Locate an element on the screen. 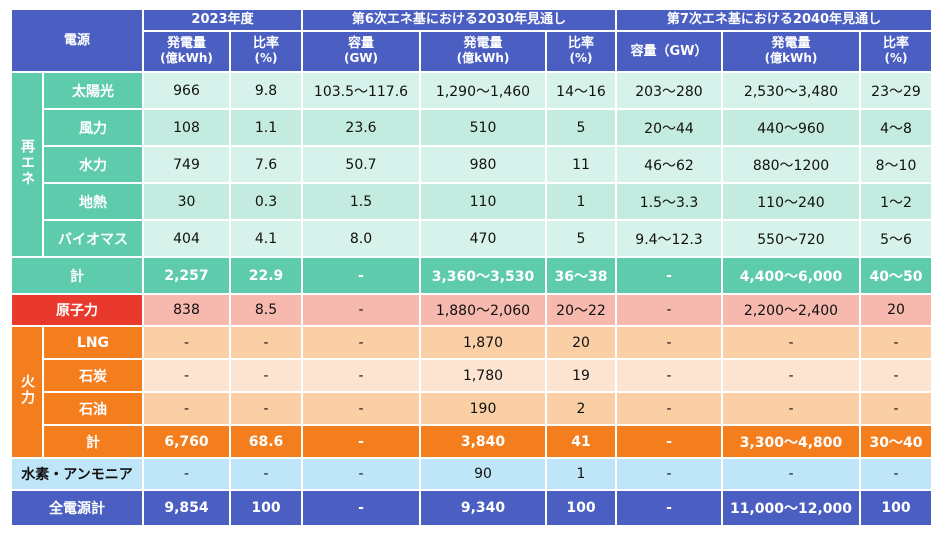 This screenshot has width=947, height=550. cell: 550～720 is located at coordinates (791, 238).